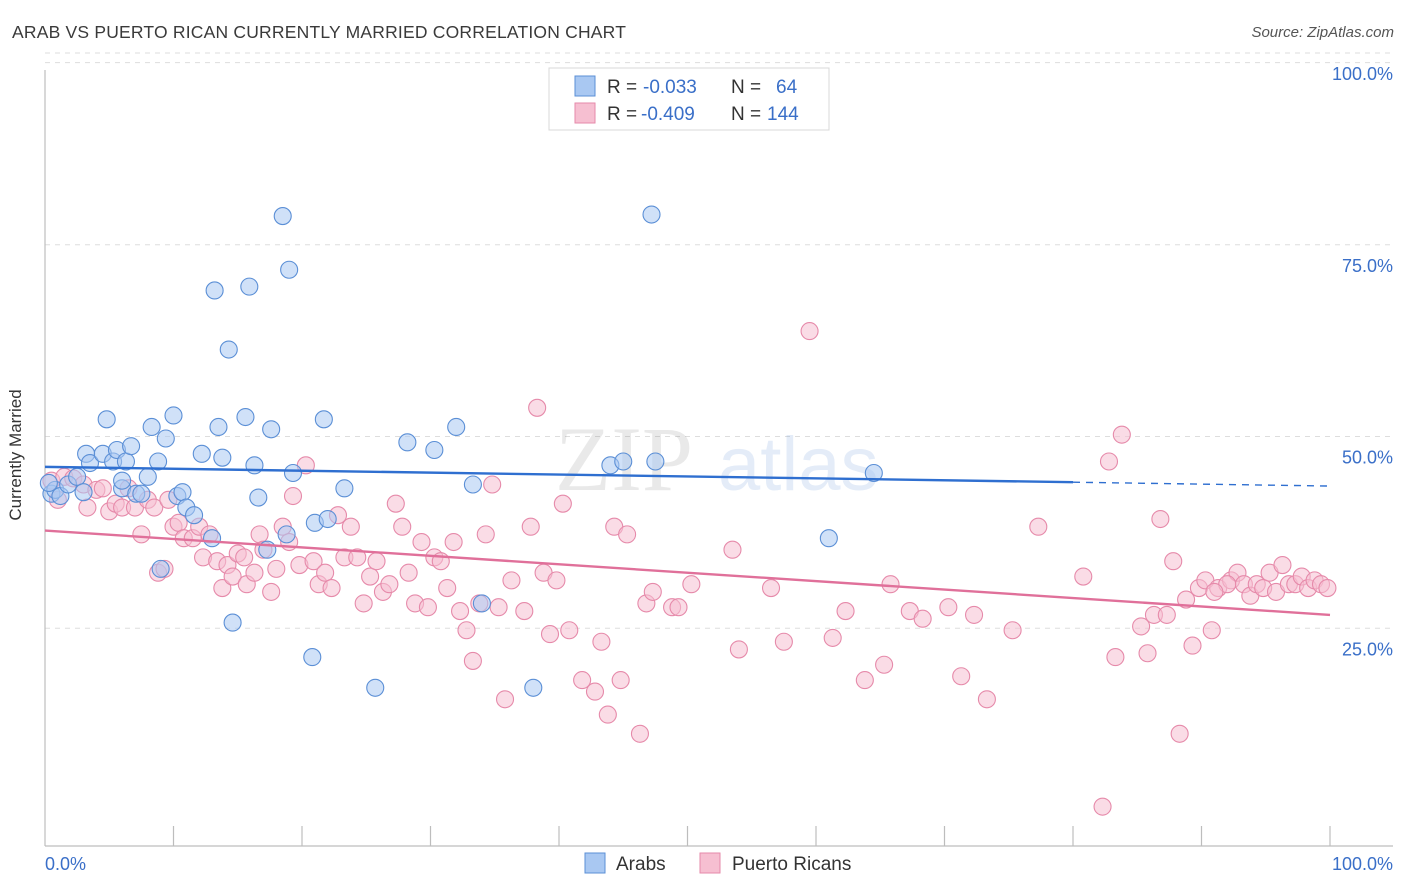  I want to click on series-legend: Arabs Puerto Ricans, so click(717, 863).